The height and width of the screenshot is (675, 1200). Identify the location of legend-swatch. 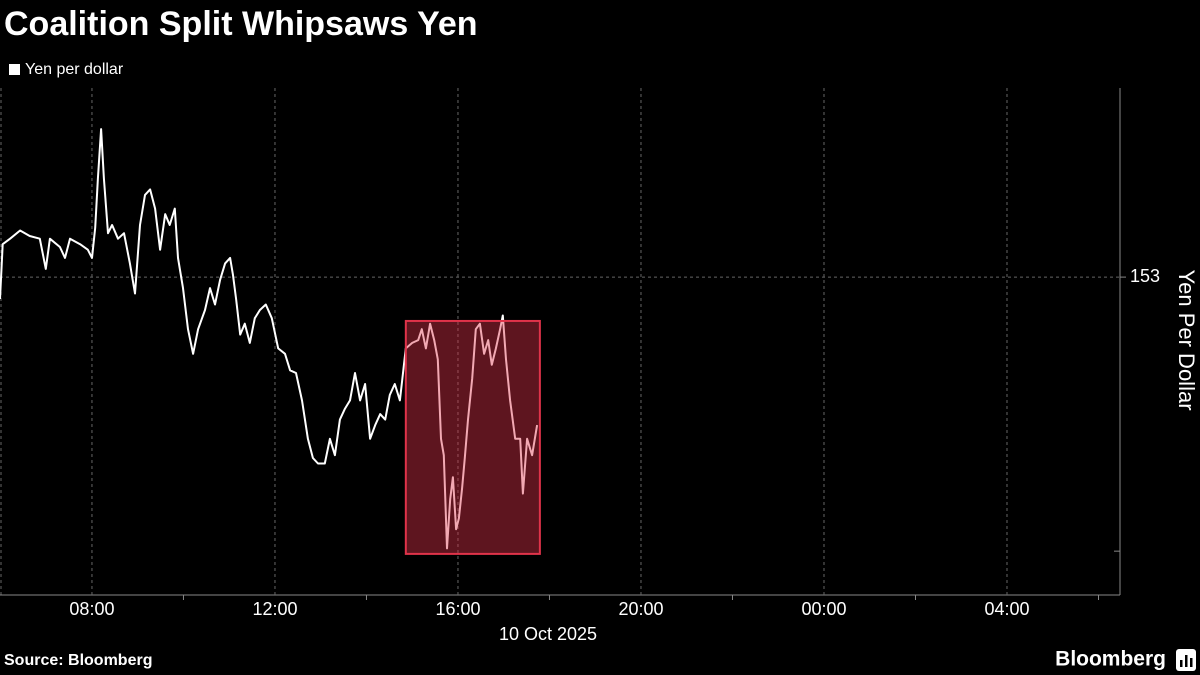
(14, 69).